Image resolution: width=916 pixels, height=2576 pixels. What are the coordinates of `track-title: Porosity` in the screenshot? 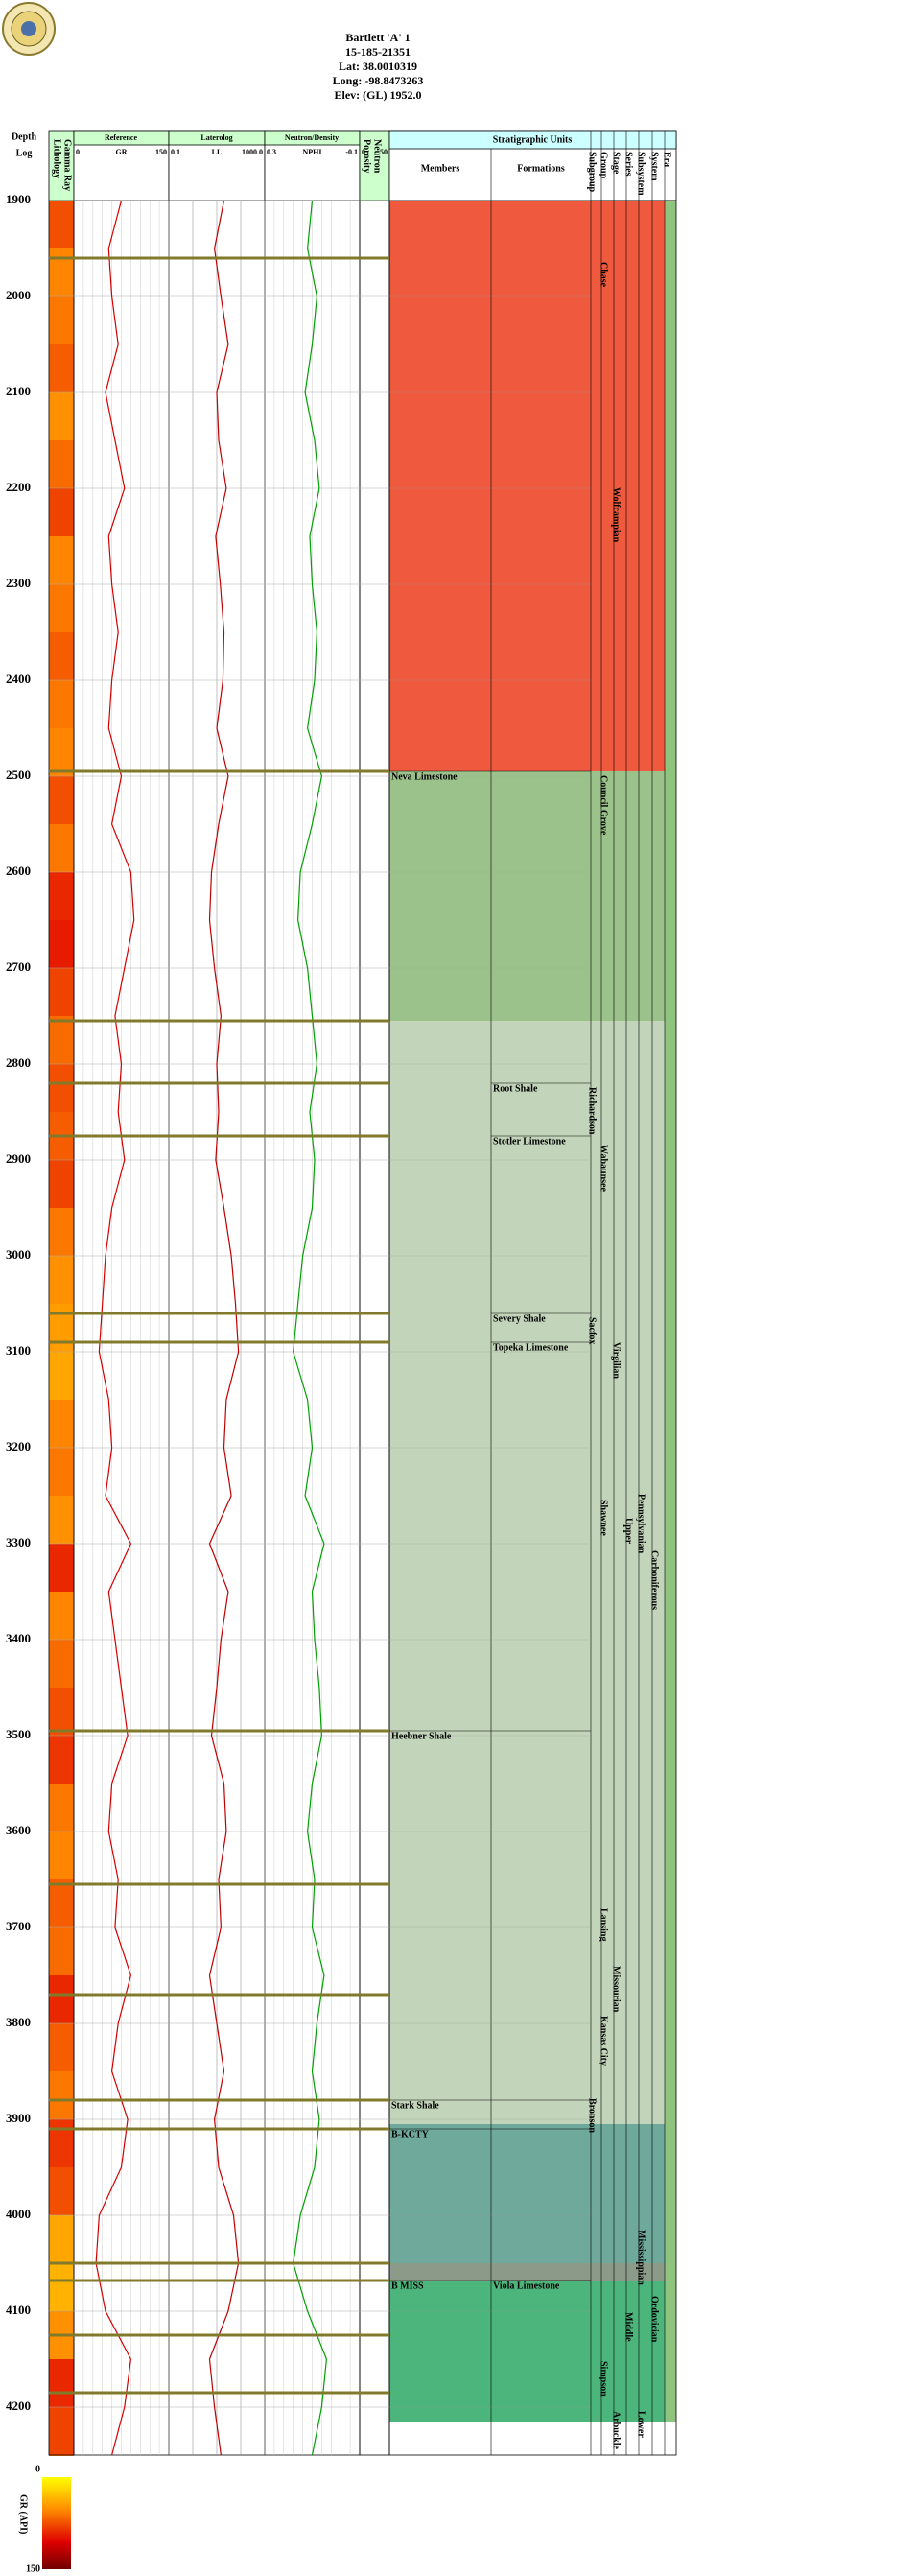 It's located at (367, 156).